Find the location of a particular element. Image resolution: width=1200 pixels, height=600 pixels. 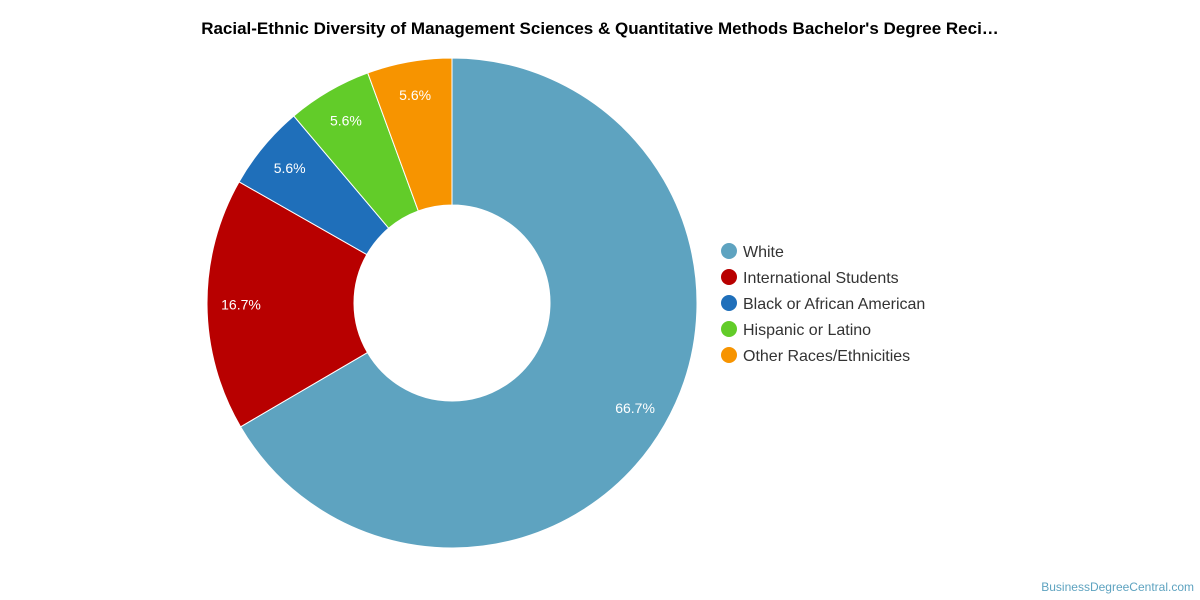

slice-label-hispanic-or-latino: 5.6% is located at coordinates (346, 121).